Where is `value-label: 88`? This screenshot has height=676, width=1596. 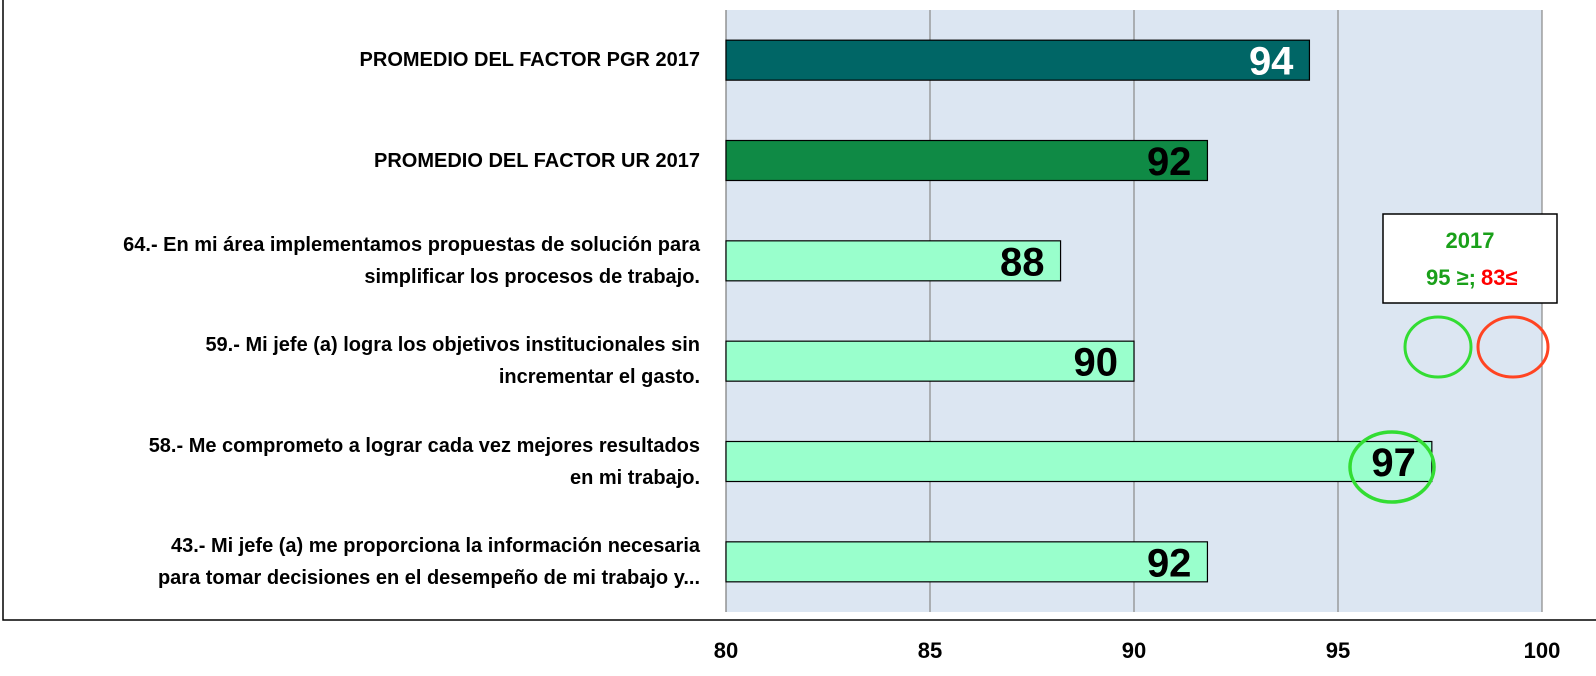
value-label: 88 is located at coordinates (1022, 262).